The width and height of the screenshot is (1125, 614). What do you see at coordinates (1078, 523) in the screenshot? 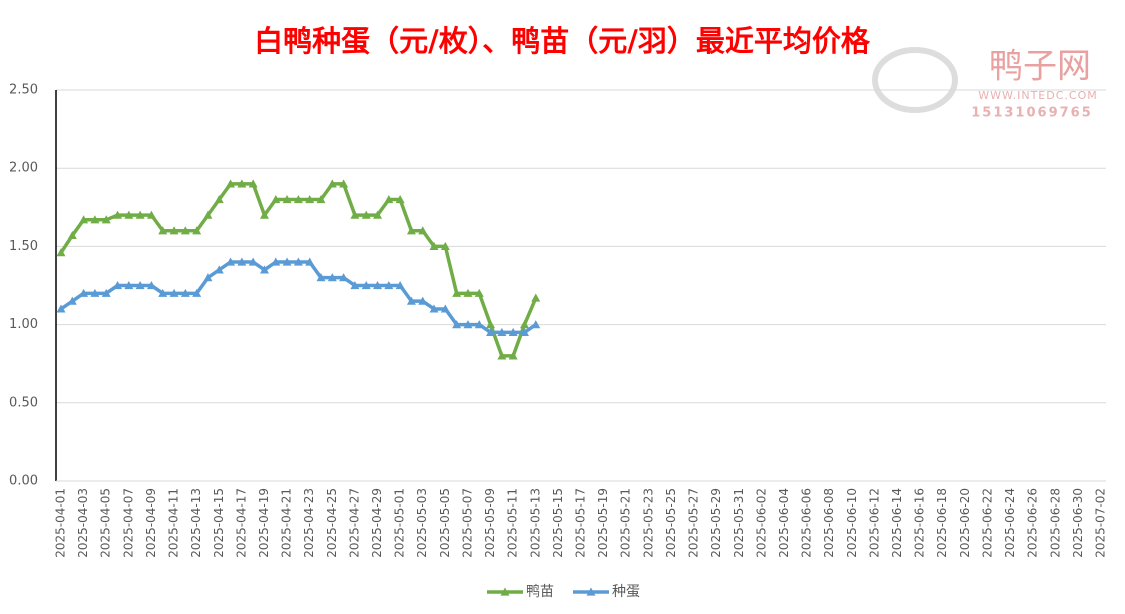
I see `x-tick-label: 2025-06-30` at bounding box center [1078, 523].